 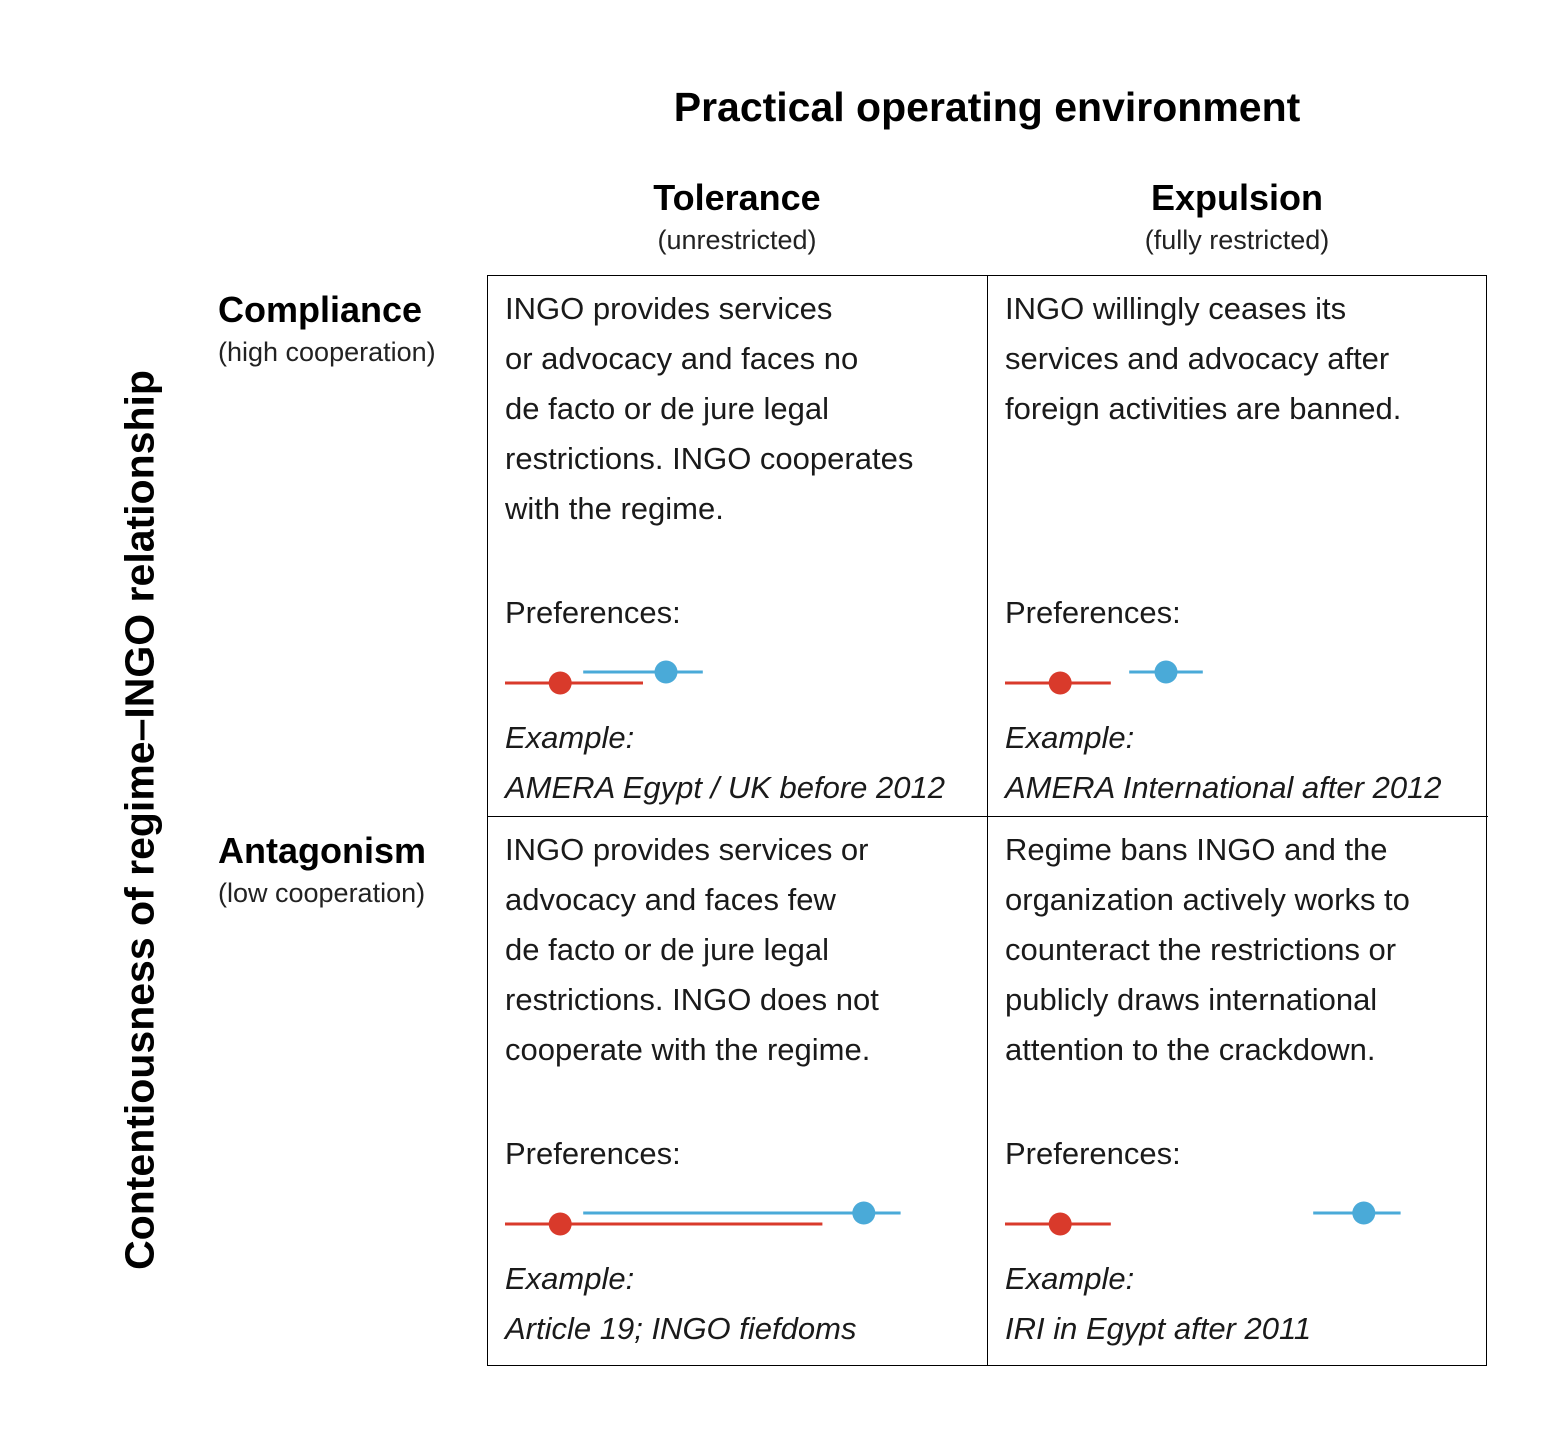 I want to click on column-header-tolerance: Tolerance (unrestricted), so click(x=737, y=216).